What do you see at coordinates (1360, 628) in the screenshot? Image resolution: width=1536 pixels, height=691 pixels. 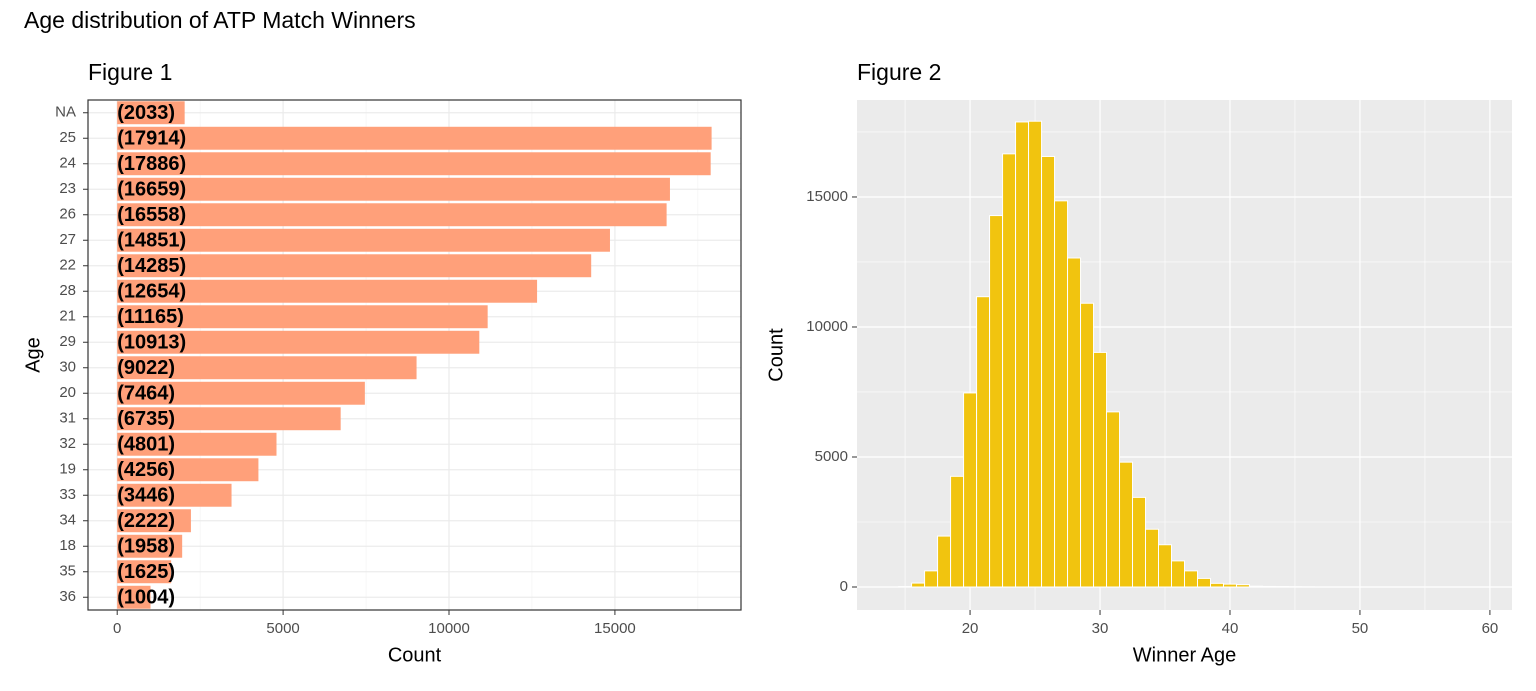 I see `x-tick-label: 50` at bounding box center [1360, 628].